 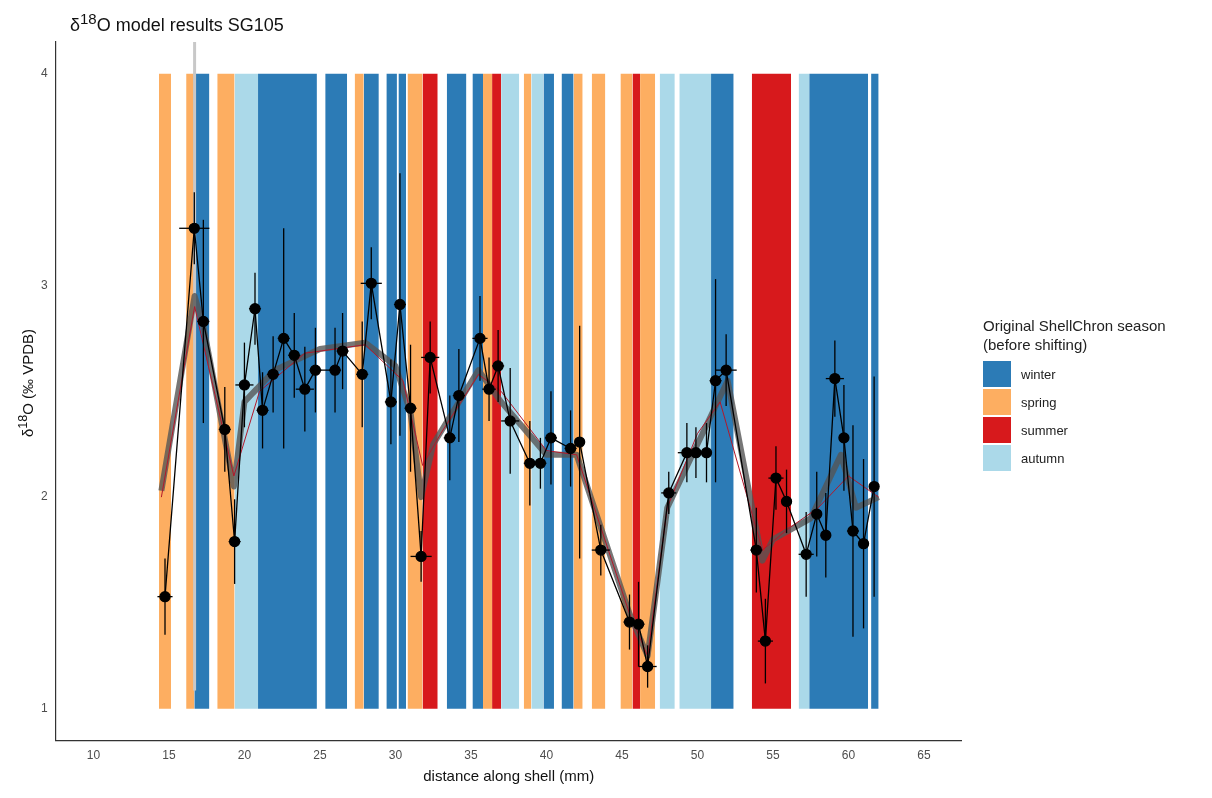 I want to click on x-tick-label: 20, so click(x=244, y=755).